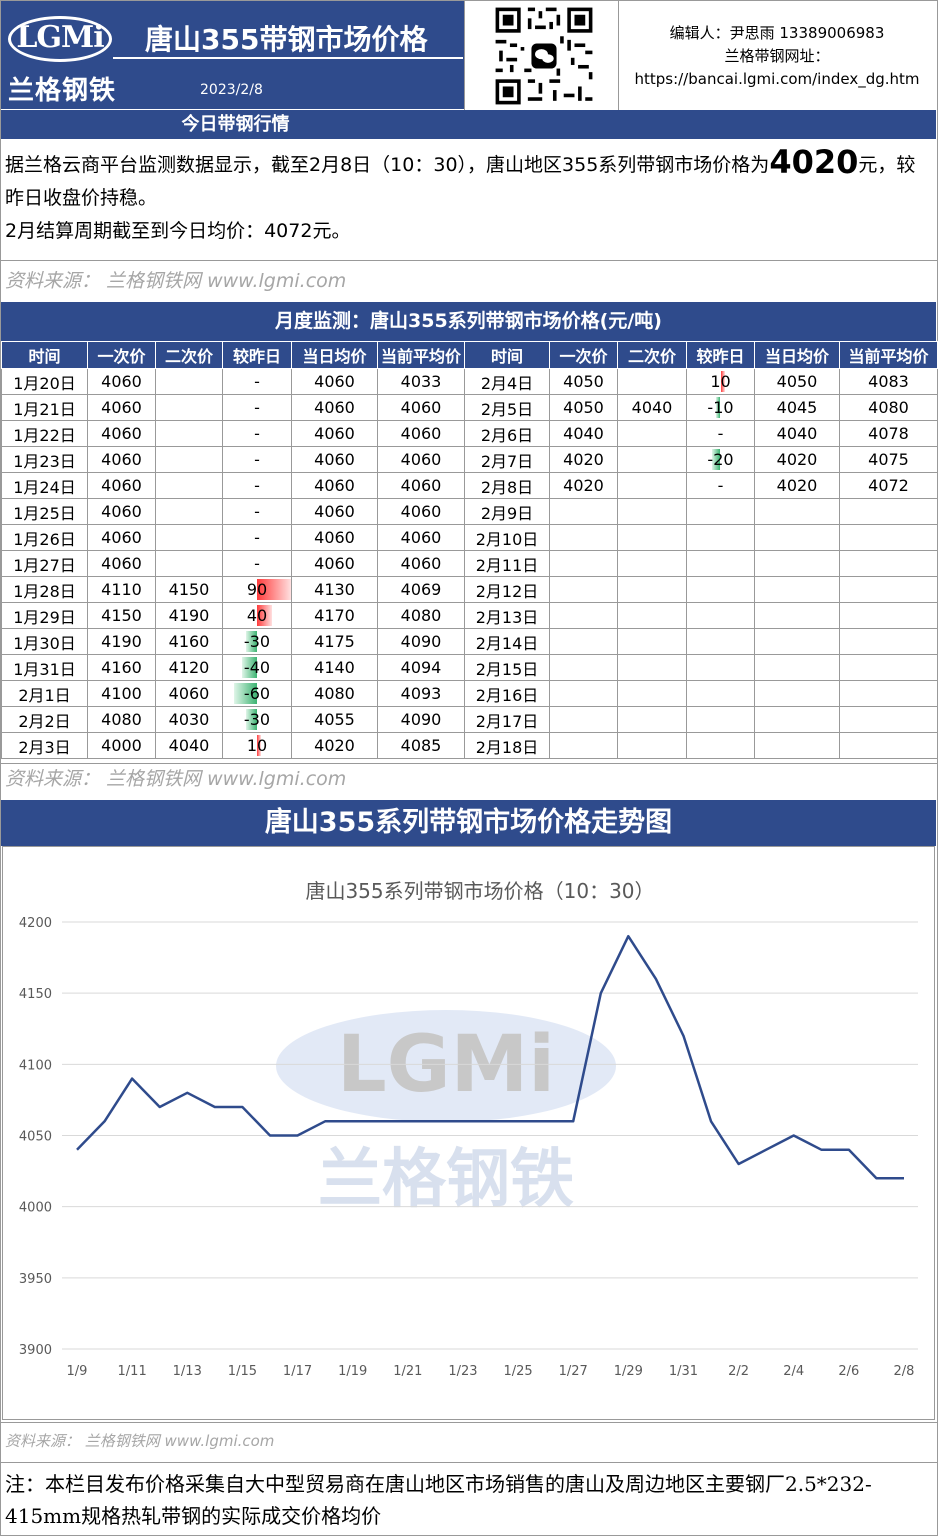 The image size is (938, 1536). I want to click on cell-value: 4110, so click(121, 589).